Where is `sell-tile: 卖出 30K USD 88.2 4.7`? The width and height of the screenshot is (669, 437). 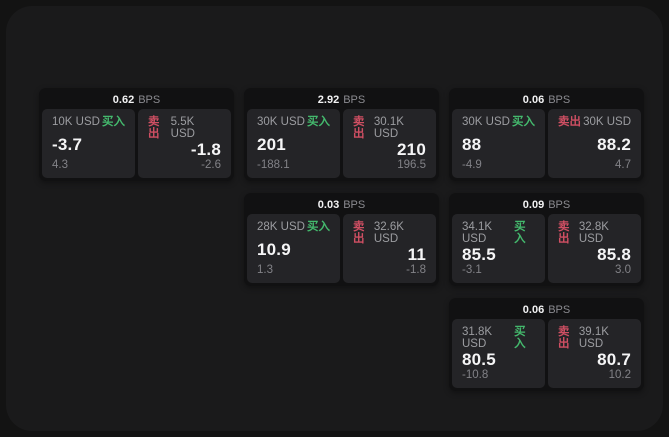
sell-tile: 卖出 30K USD 88.2 4.7 is located at coordinates (594, 143).